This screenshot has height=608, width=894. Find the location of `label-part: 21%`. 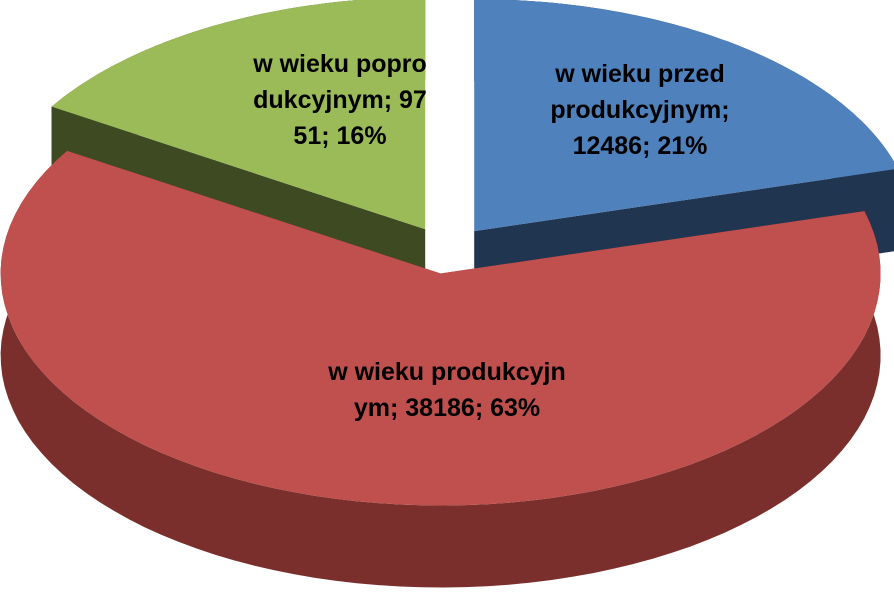

label-part: 21% is located at coordinates (682, 146).